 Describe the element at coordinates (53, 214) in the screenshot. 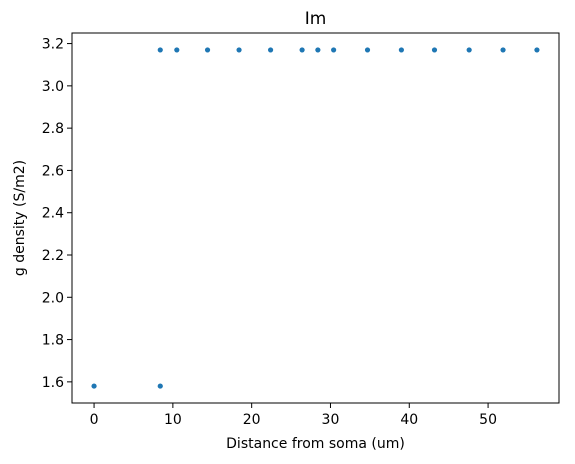

I see `y-tick-label: 2.4` at that location.